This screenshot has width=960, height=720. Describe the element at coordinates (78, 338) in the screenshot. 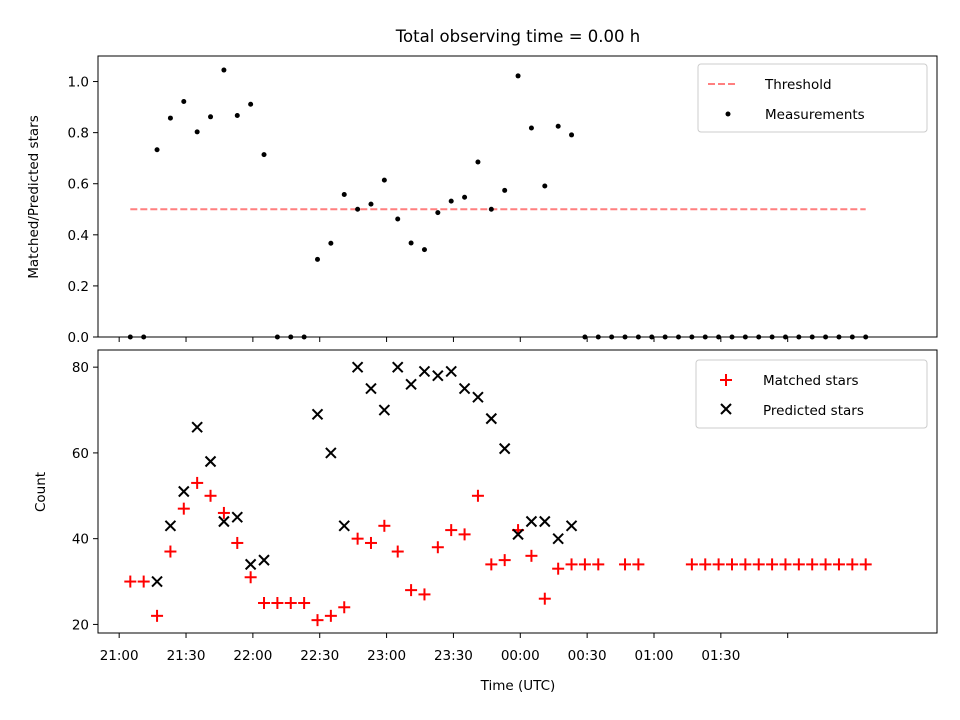

I see `top-y-tick-label: 0.0` at that location.